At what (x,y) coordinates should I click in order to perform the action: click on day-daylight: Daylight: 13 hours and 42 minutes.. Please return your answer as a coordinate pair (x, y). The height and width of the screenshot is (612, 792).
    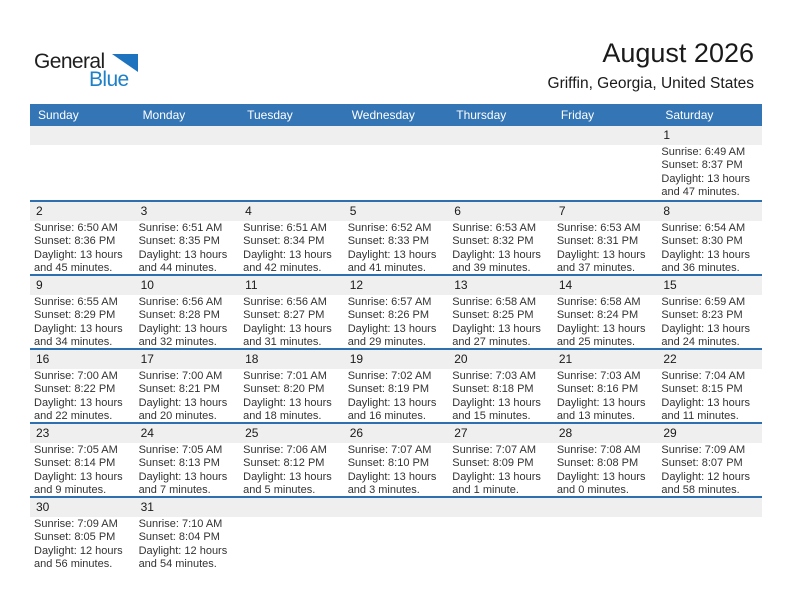
    Looking at the image, I should click on (287, 261).